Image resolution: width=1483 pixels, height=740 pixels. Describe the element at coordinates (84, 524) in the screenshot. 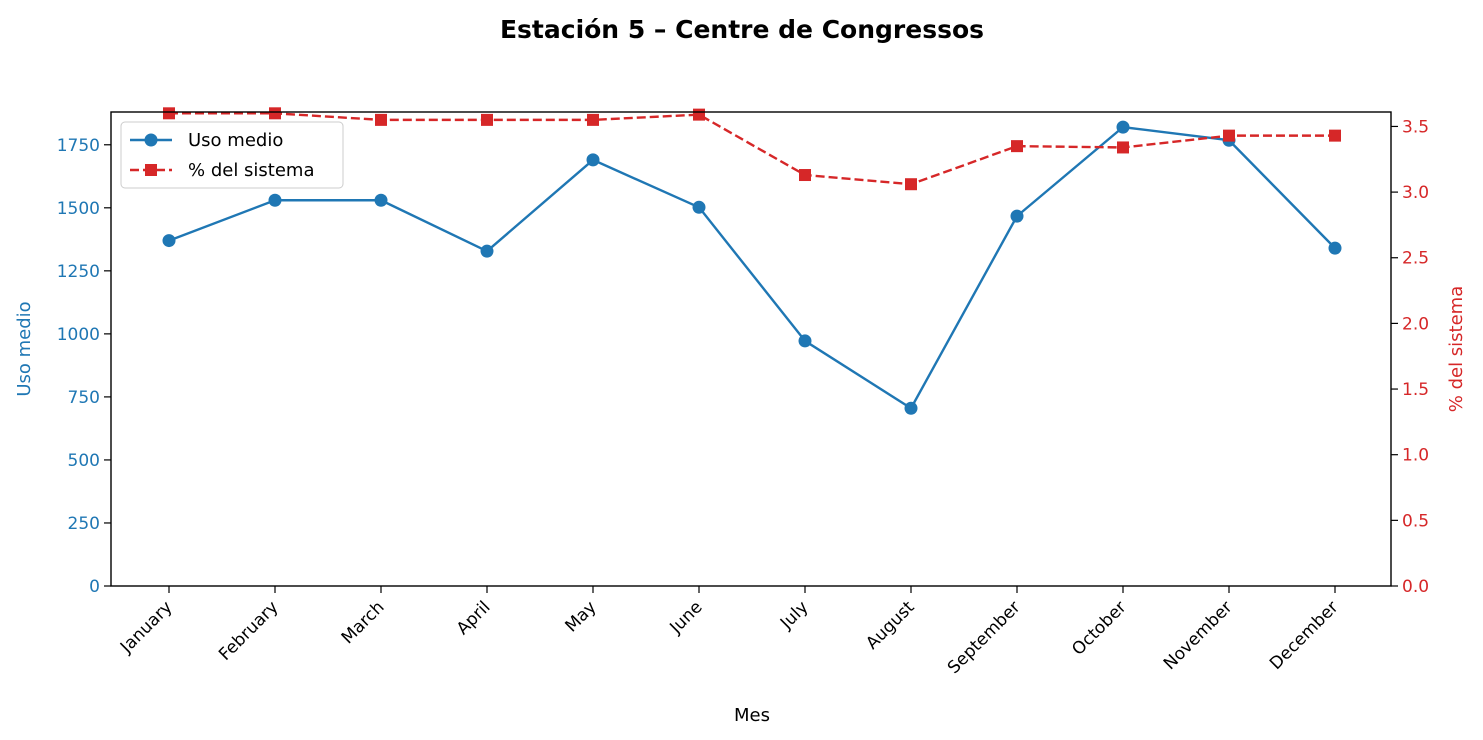

I see `y-left-tick-label-1: 250` at that location.